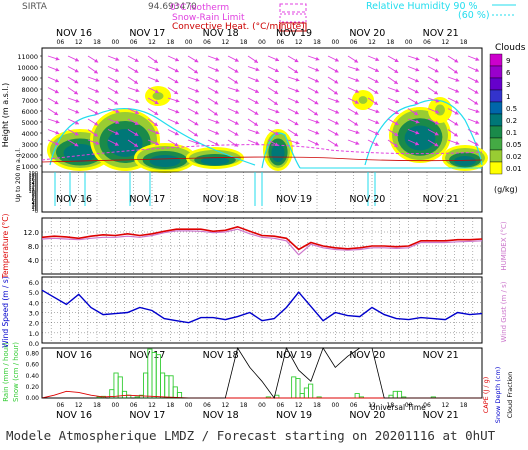 The image size is (528, 450). I want to click on precip-ytick-0.2: 0.20, so click(33, 387).